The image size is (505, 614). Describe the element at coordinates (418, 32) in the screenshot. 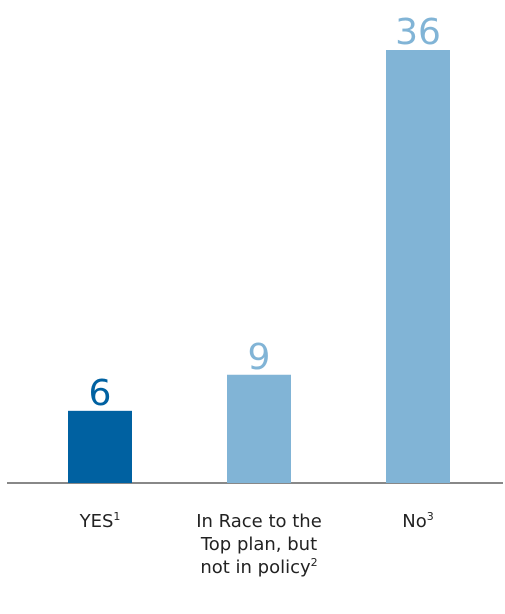

I see `data-label-3: 36` at that location.